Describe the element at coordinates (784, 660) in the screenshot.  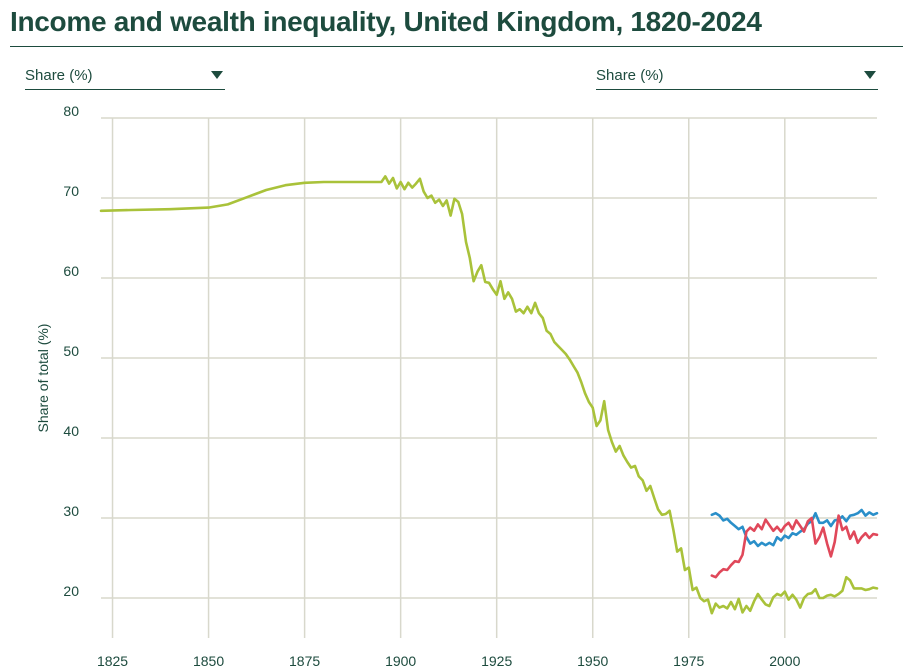
I see `x-tick-label: 2000` at that location.